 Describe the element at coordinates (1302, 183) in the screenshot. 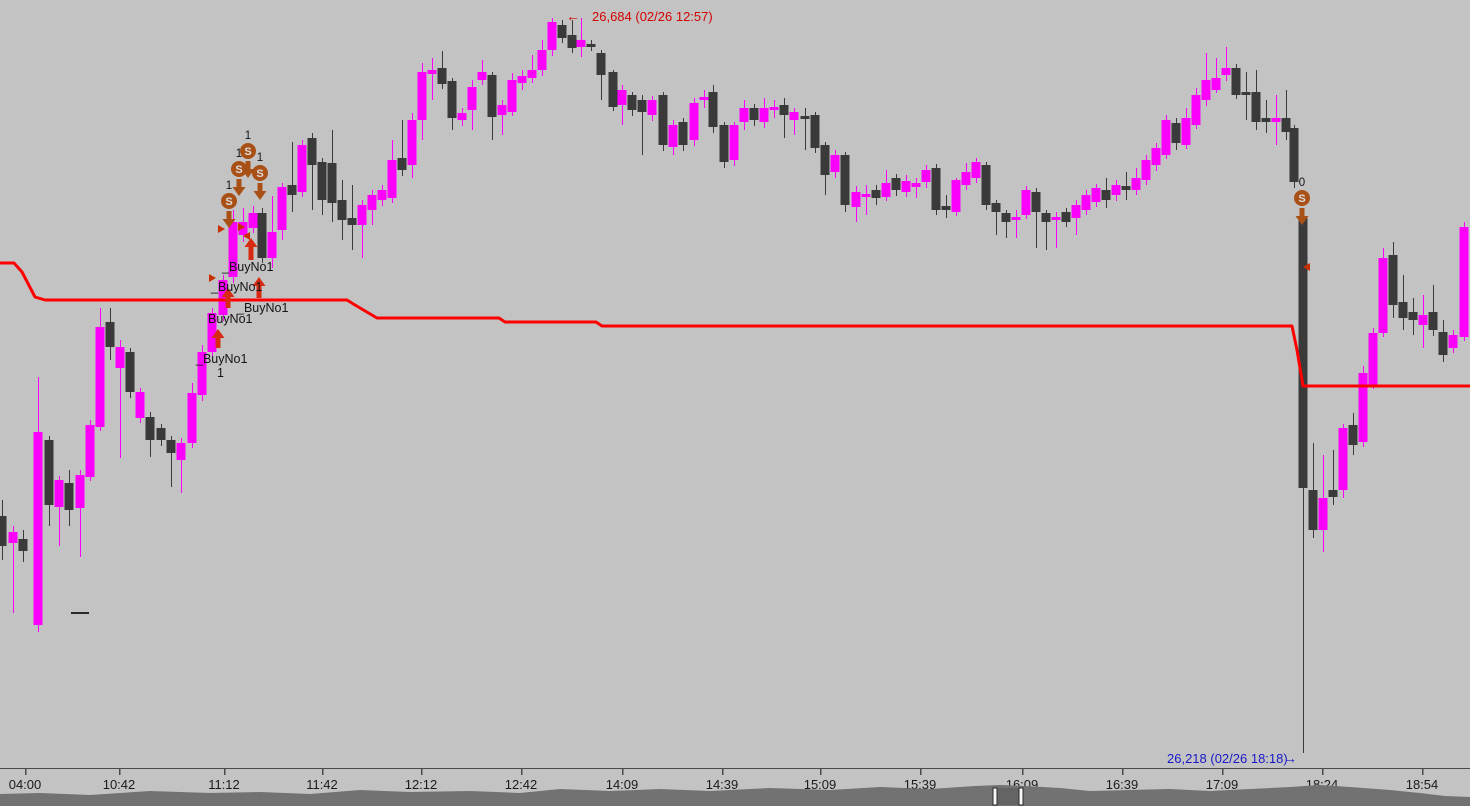

I see `sell-signal-count: 0` at that location.